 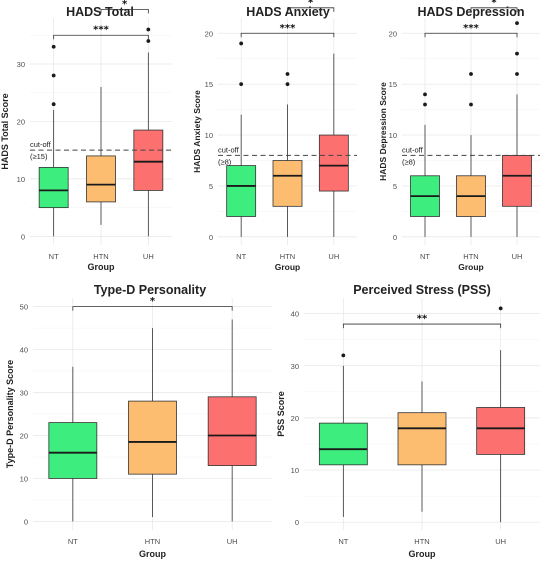 What do you see at coordinates (24, 350) in the screenshot?
I see `y-tick-label: 40` at bounding box center [24, 350].